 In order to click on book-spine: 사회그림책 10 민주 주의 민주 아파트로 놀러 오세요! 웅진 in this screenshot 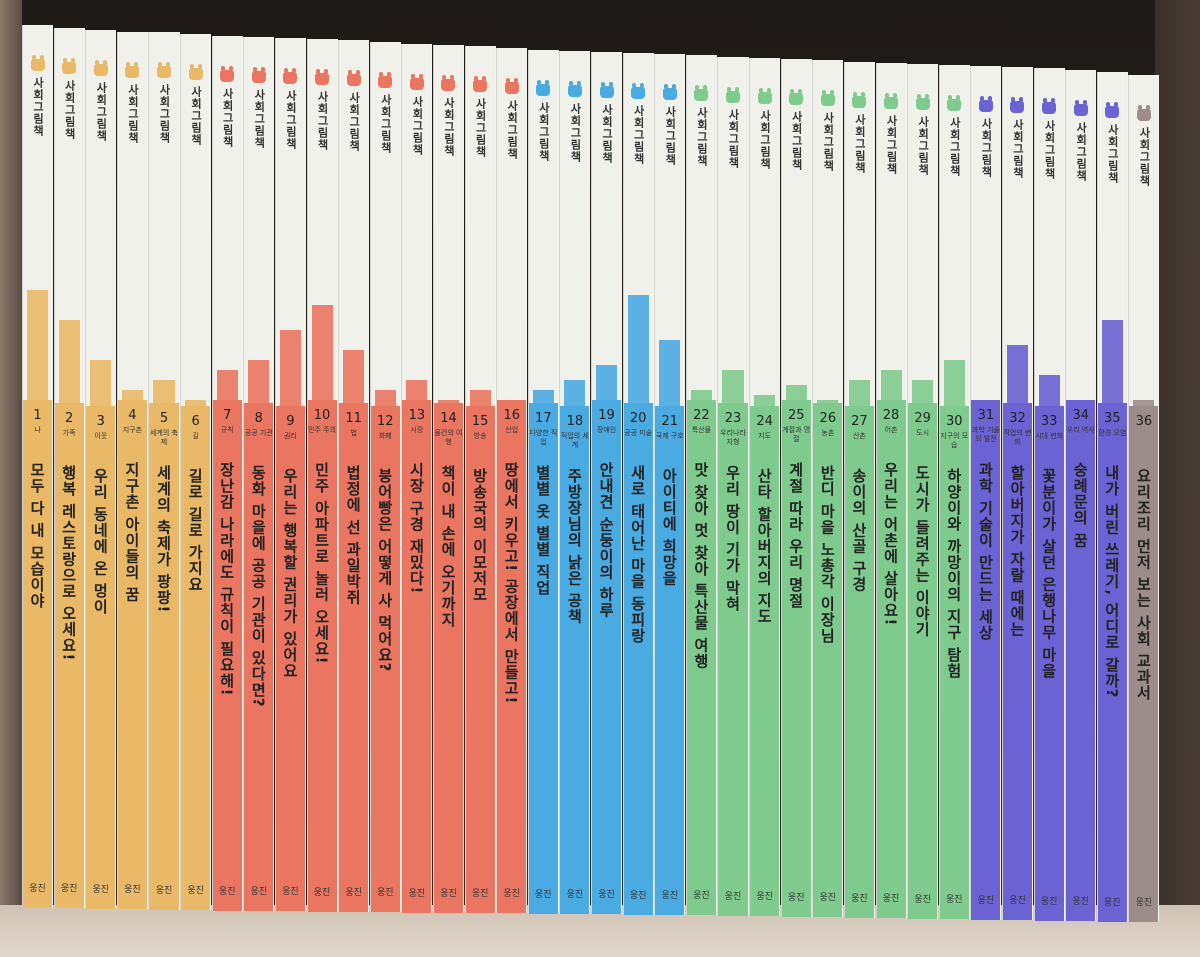, I will do `click(322, 475)`.